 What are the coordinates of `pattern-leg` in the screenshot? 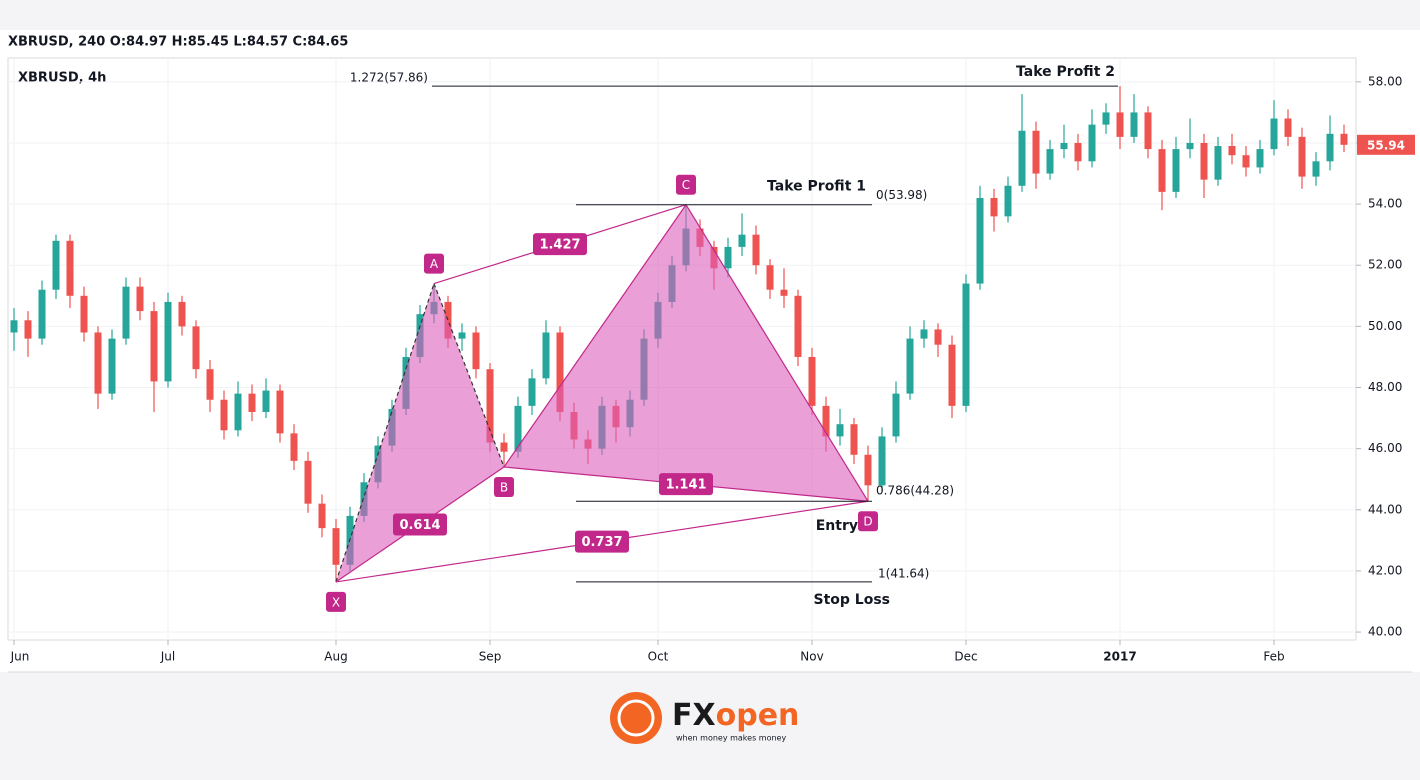 It's located at (777, 353).